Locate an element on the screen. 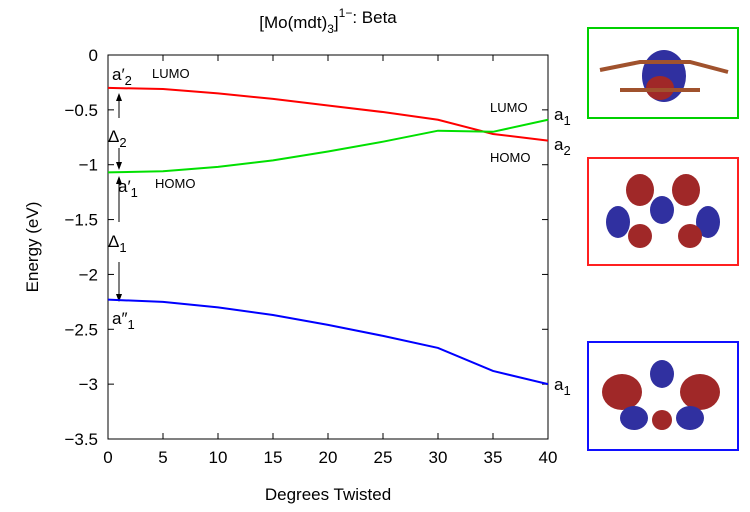  y-tick-label: −2 is located at coordinates (88, 274).